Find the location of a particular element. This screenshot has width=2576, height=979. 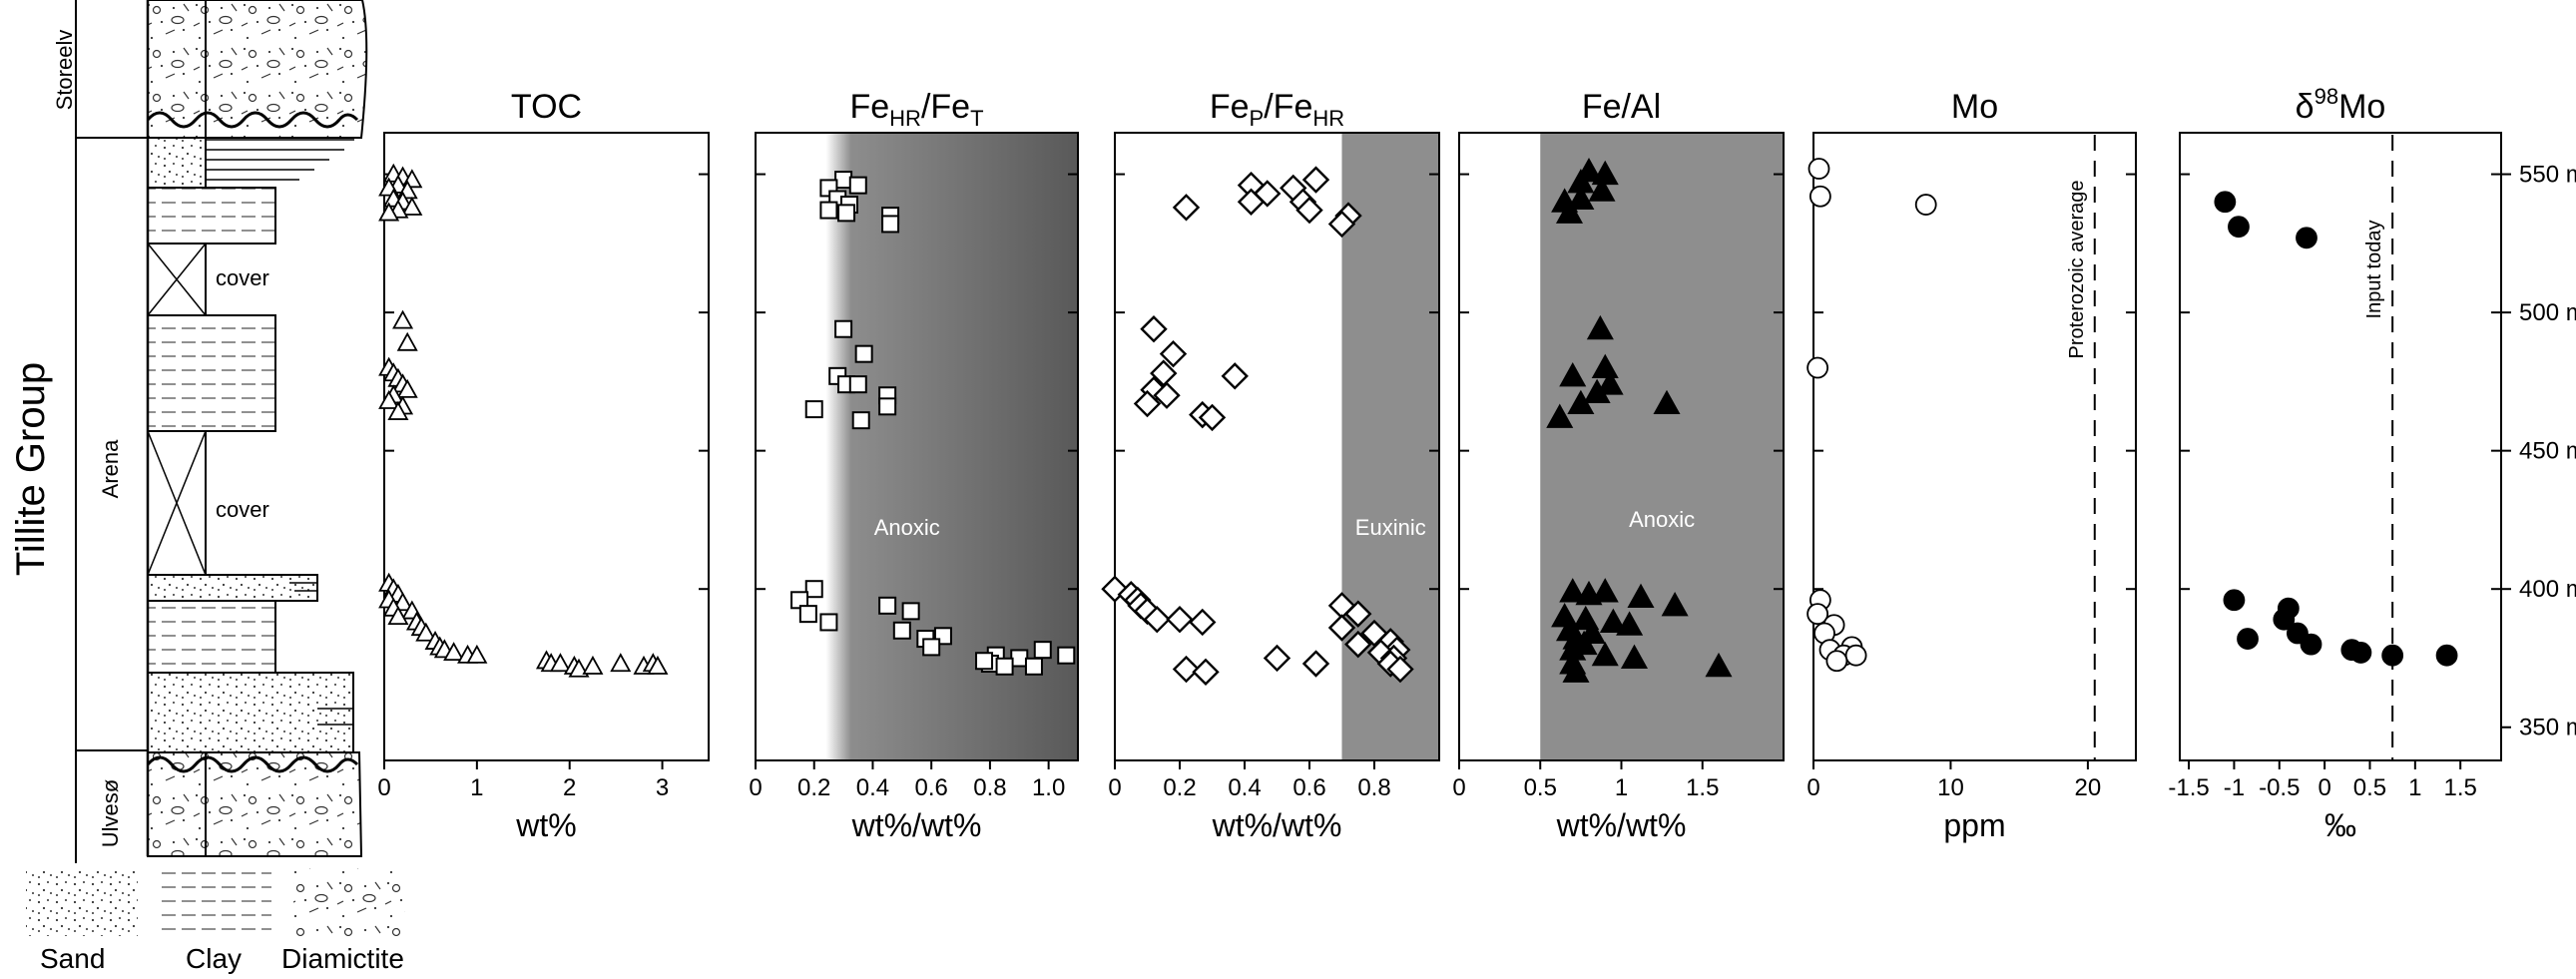

ulveso-diamictite-bed is located at coordinates (255, 804).